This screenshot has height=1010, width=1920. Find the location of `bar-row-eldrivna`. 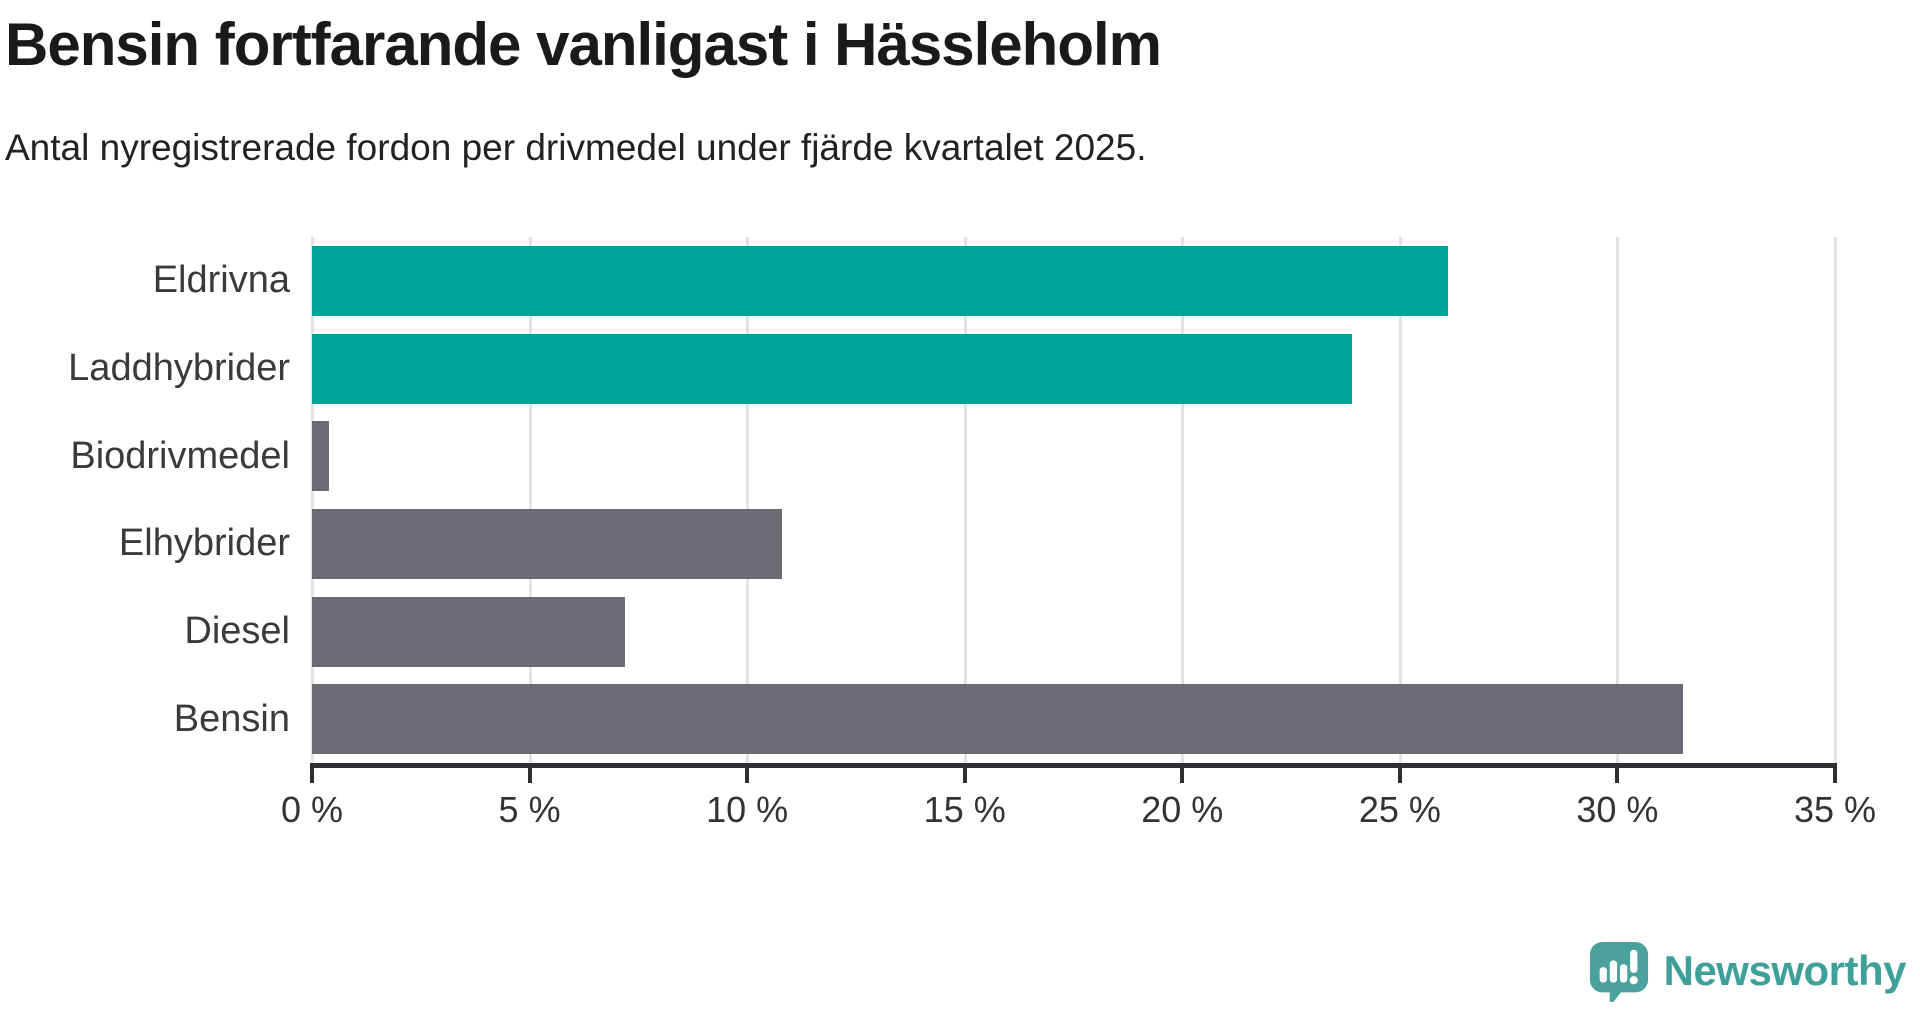

bar-row-eldrivna is located at coordinates (1073, 281).